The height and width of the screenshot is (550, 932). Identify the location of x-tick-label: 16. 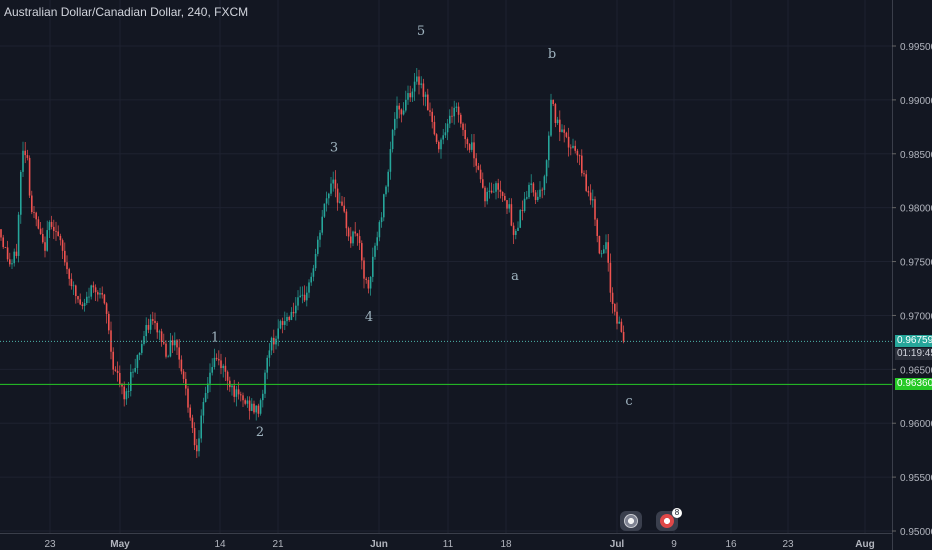
(731, 544).